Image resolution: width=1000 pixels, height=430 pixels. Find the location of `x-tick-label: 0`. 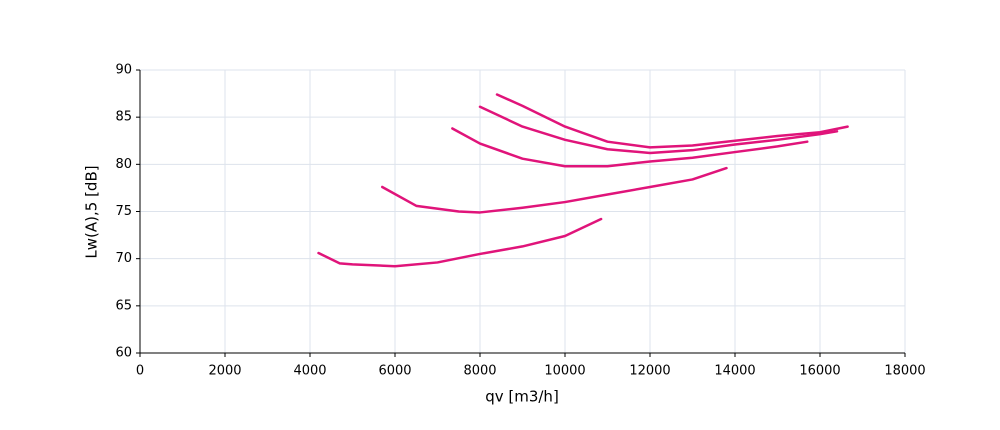

x-tick-label: 0 is located at coordinates (140, 371).